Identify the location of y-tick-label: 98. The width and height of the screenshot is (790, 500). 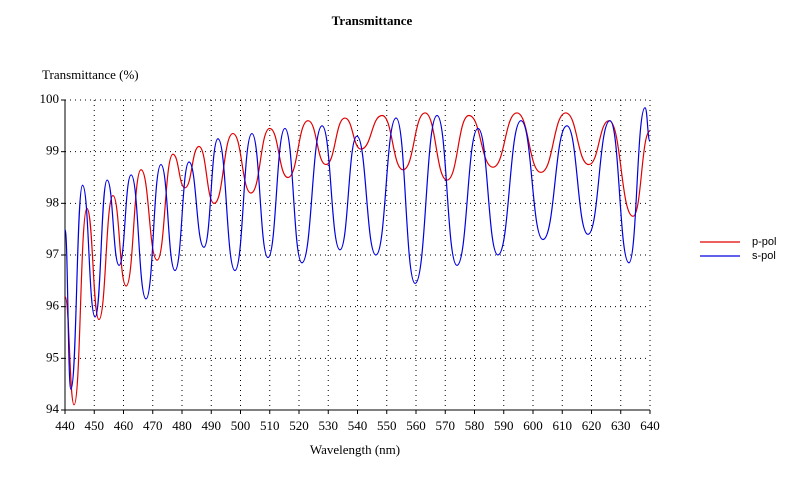
(52, 201).